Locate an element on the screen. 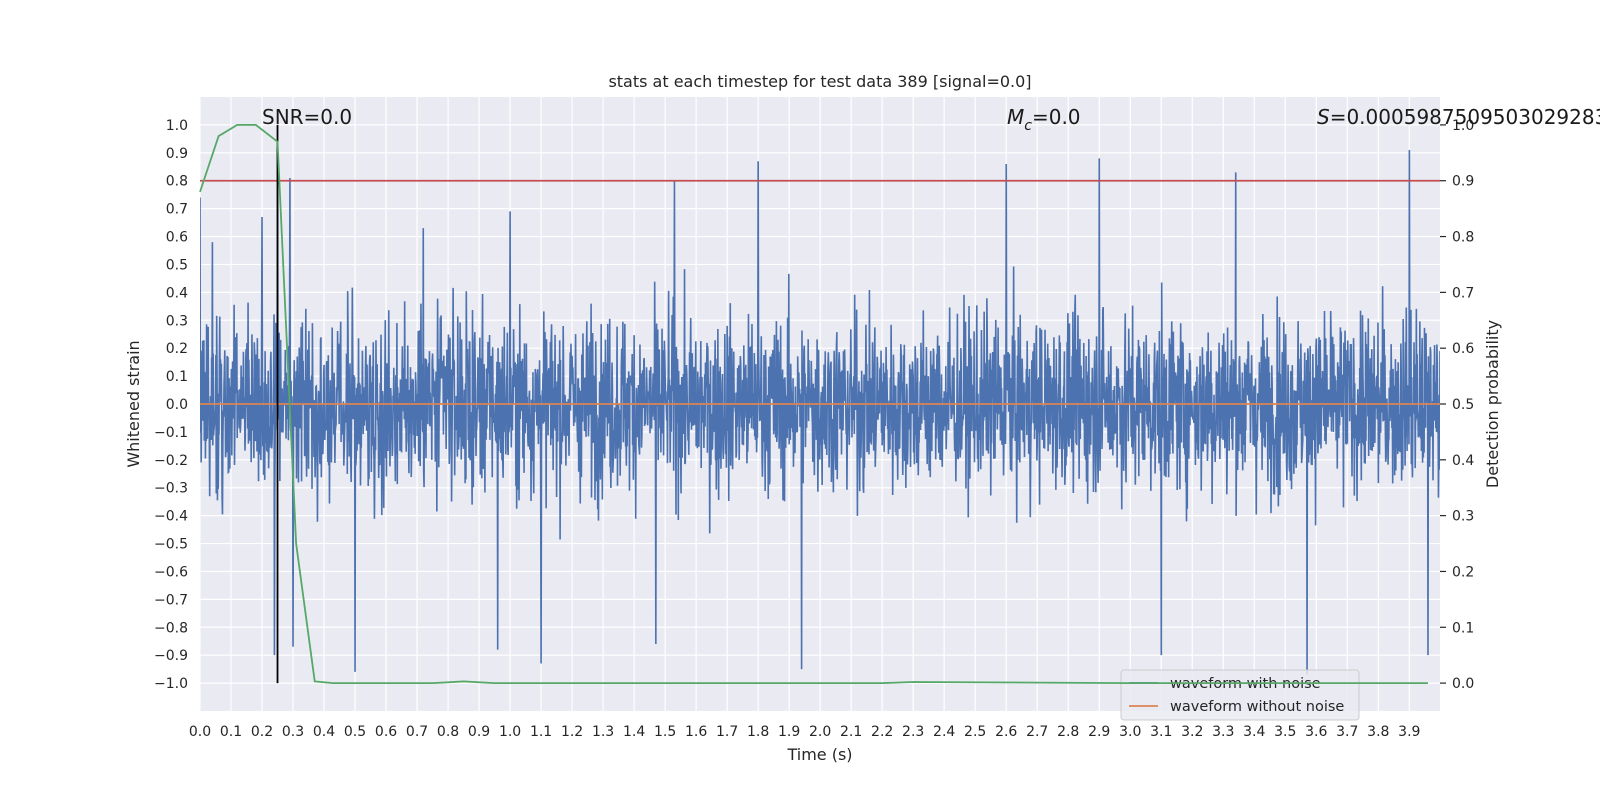 This screenshot has height=800, width=1600. y-tick-label: −0.9 is located at coordinates (171, 656).